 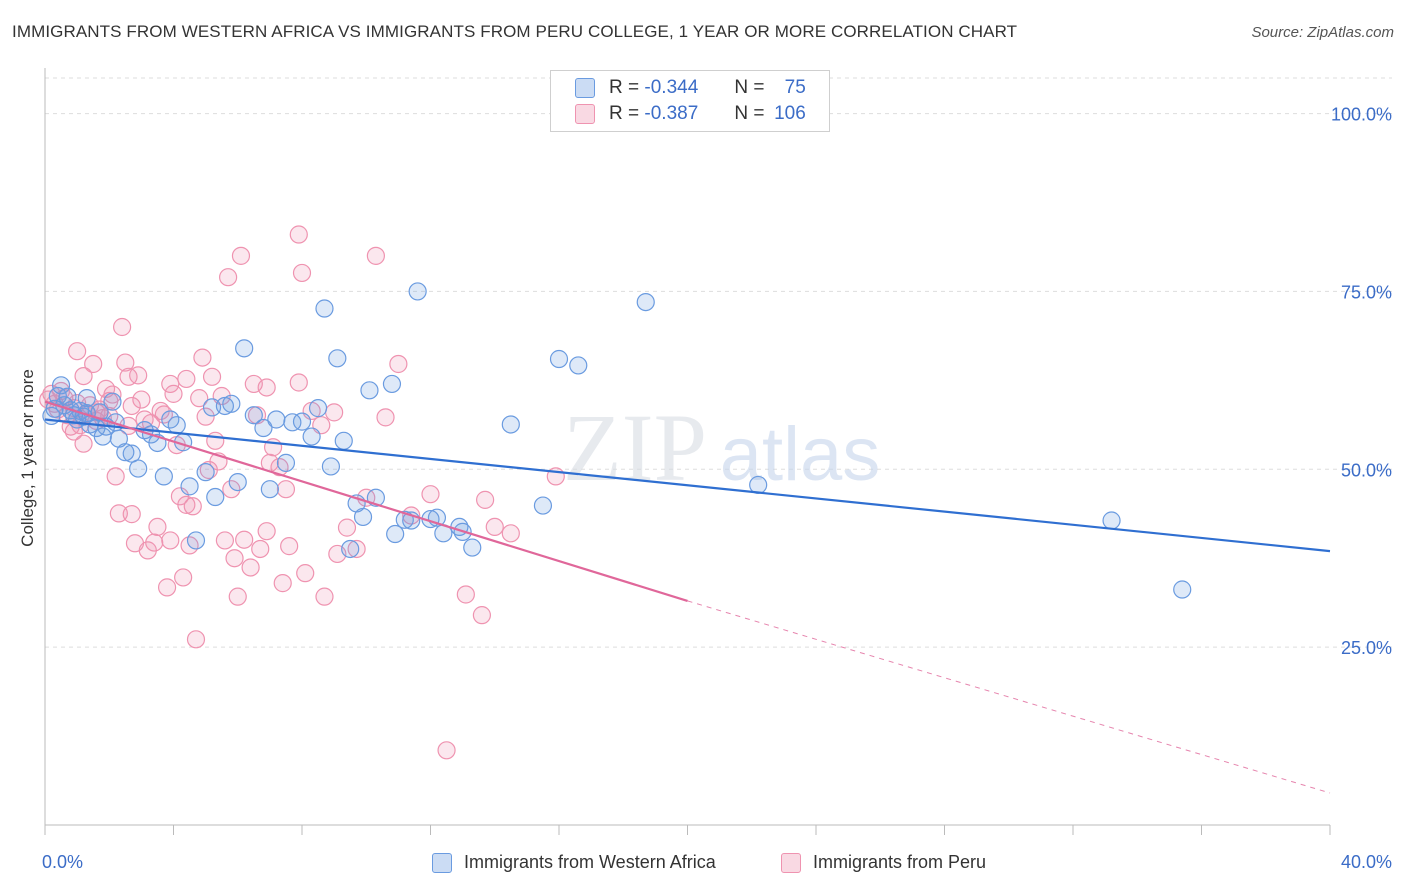 I want to click on y-tick-label: 75.0%, so click(x=1366, y=292).